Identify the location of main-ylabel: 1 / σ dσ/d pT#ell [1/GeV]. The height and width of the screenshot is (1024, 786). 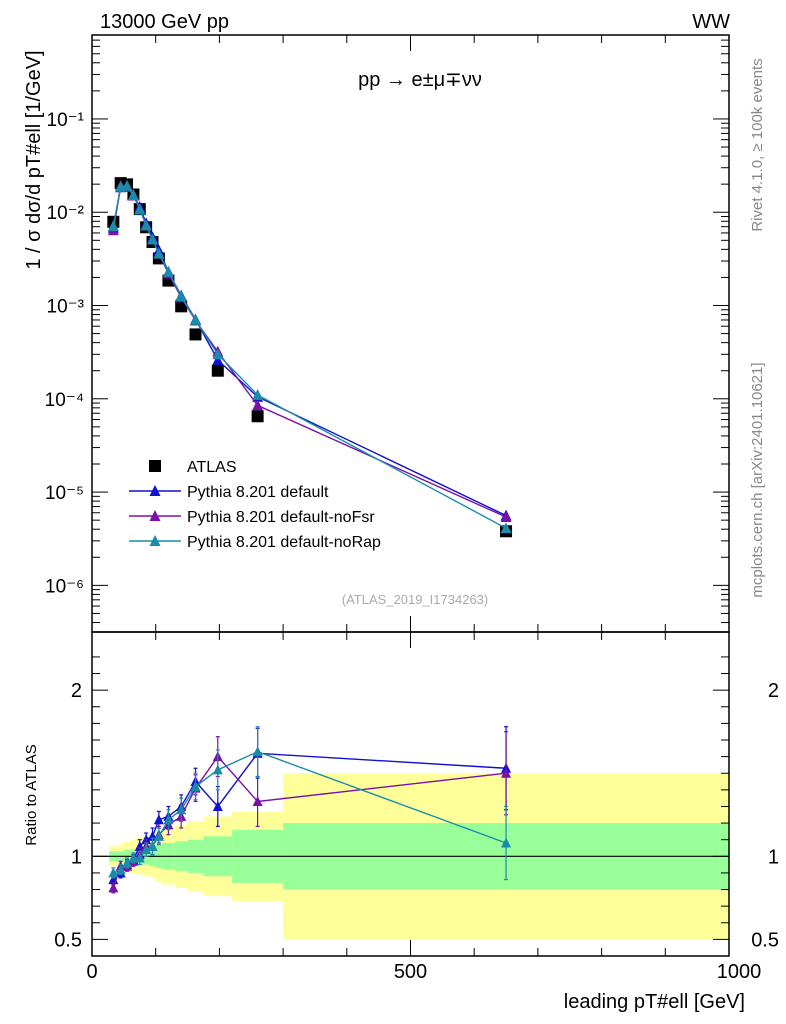
(34, 159).